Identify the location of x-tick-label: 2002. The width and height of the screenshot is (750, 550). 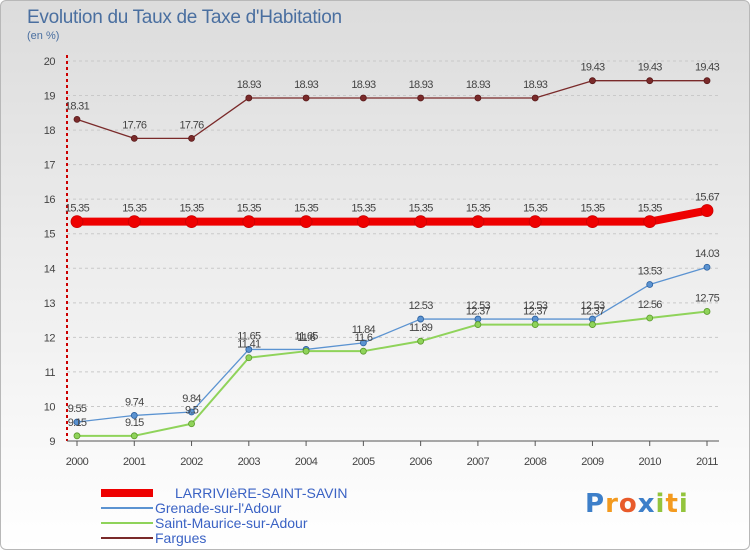
(191, 462).